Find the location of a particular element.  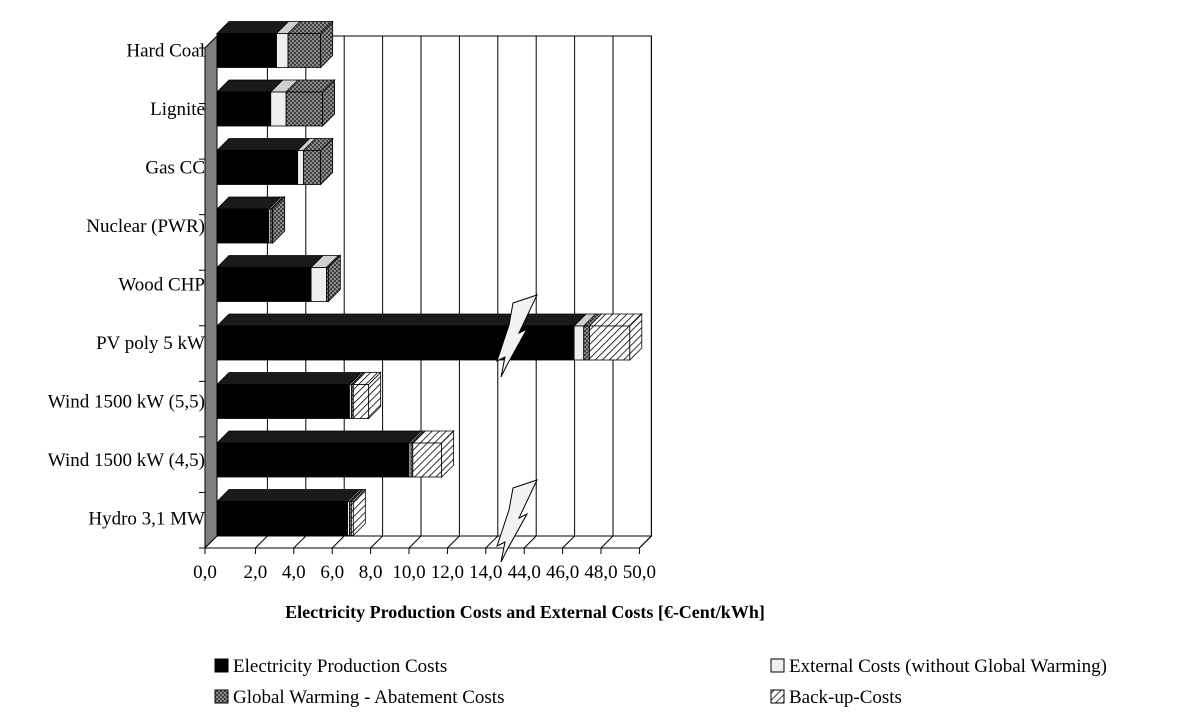

x-tick-label: 50,0 is located at coordinates (639, 572).